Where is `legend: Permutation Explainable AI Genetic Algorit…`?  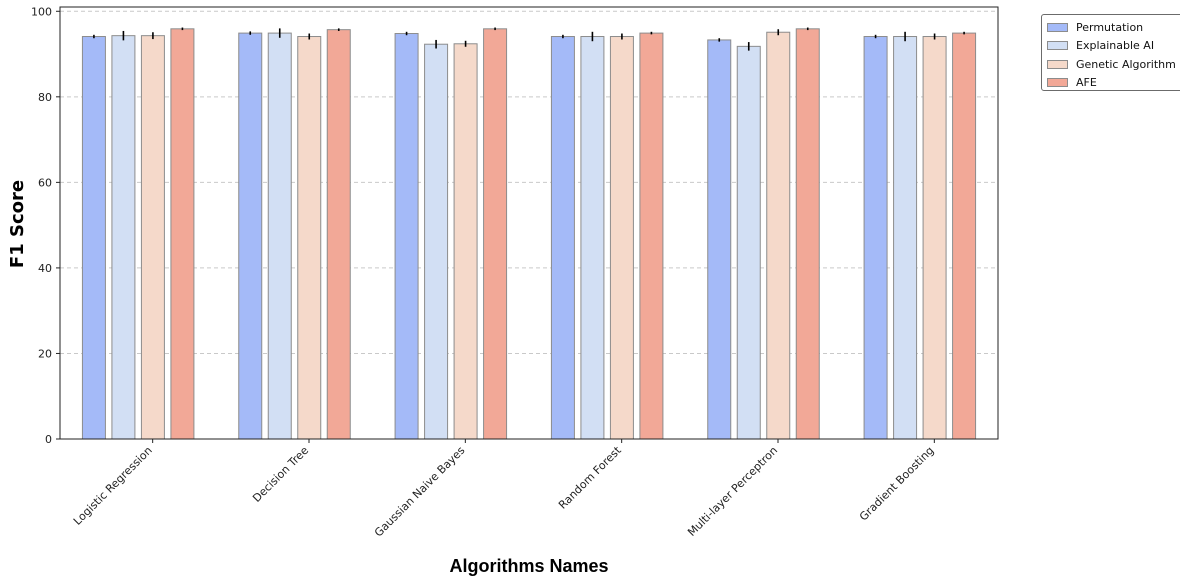 legend: Permutation Explainable AI Genetic Algorit… is located at coordinates (1110, 52).